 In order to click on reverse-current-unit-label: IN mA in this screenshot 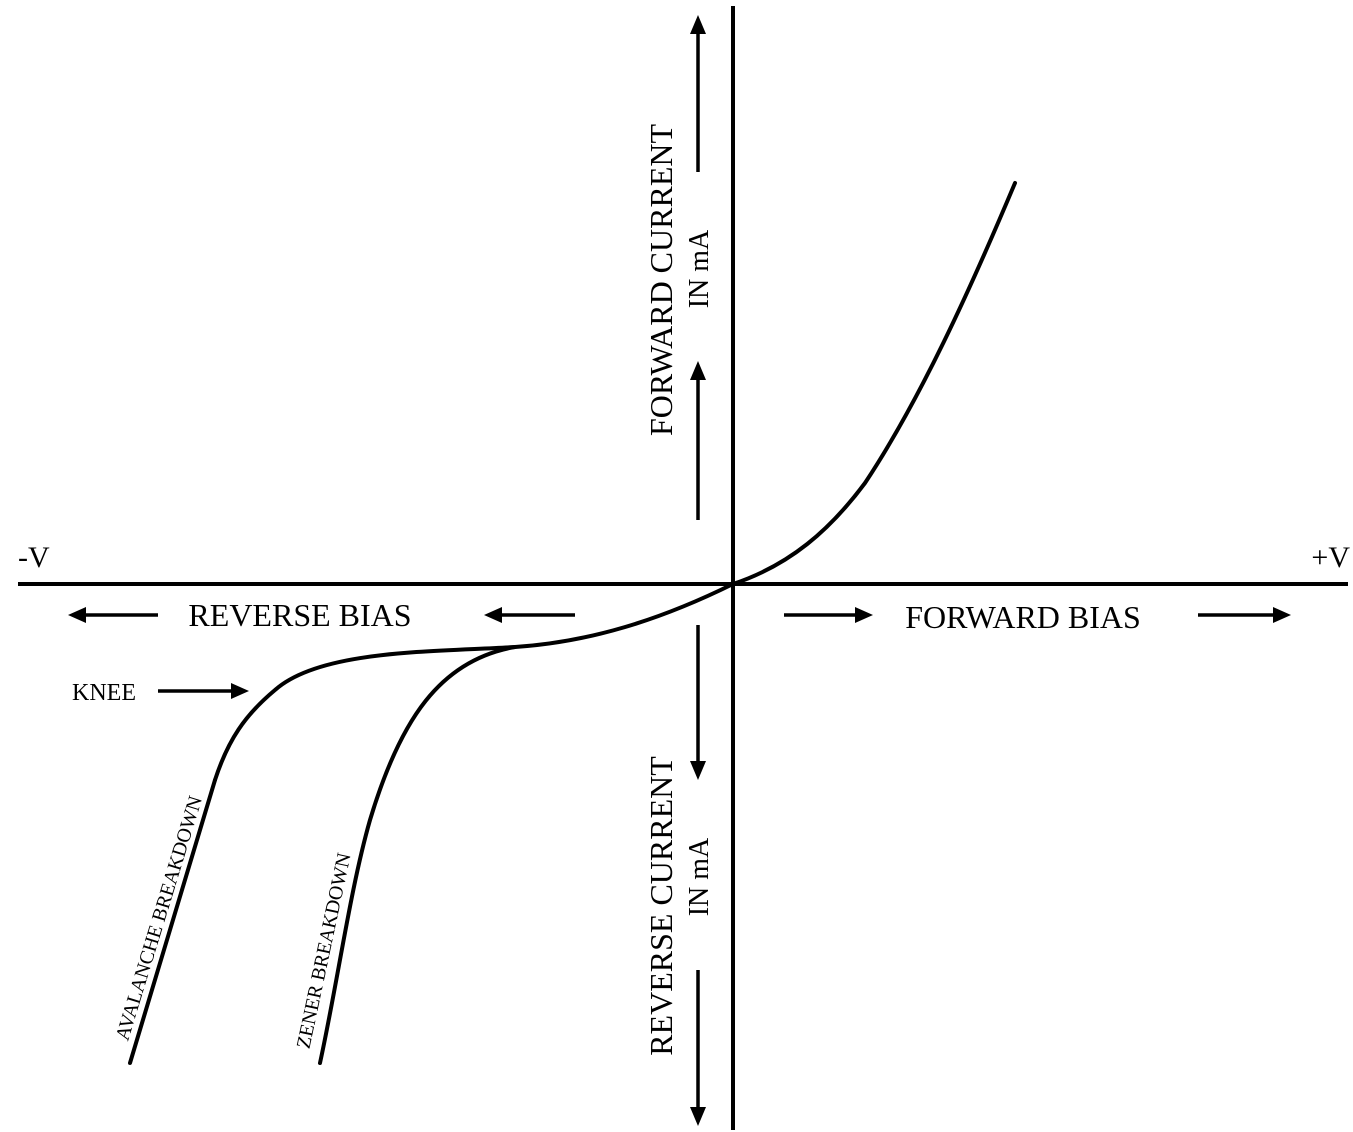, I will do `click(699, 876)`.